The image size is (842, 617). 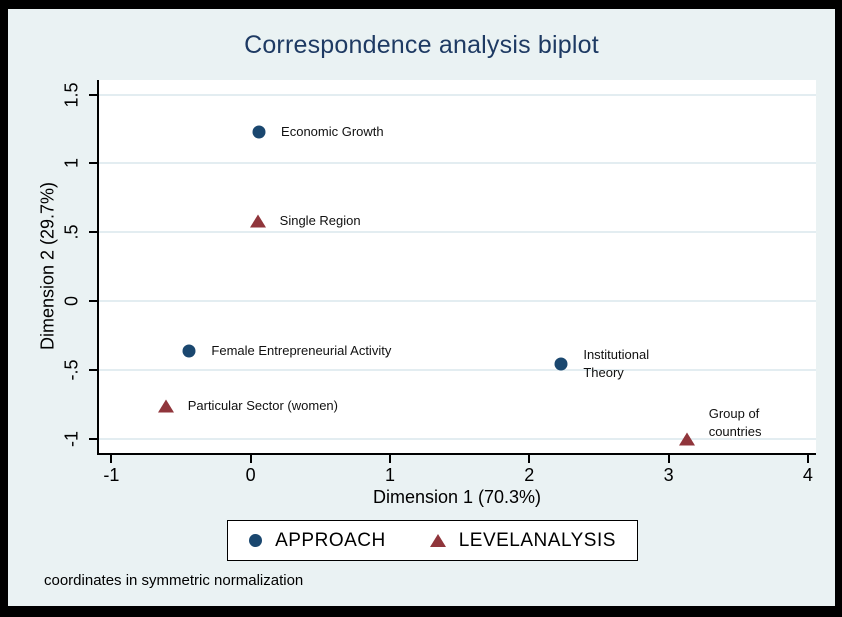 I want to click on y-axis-title: Dimension 2 (29.7%), so click(x=47, y=266).